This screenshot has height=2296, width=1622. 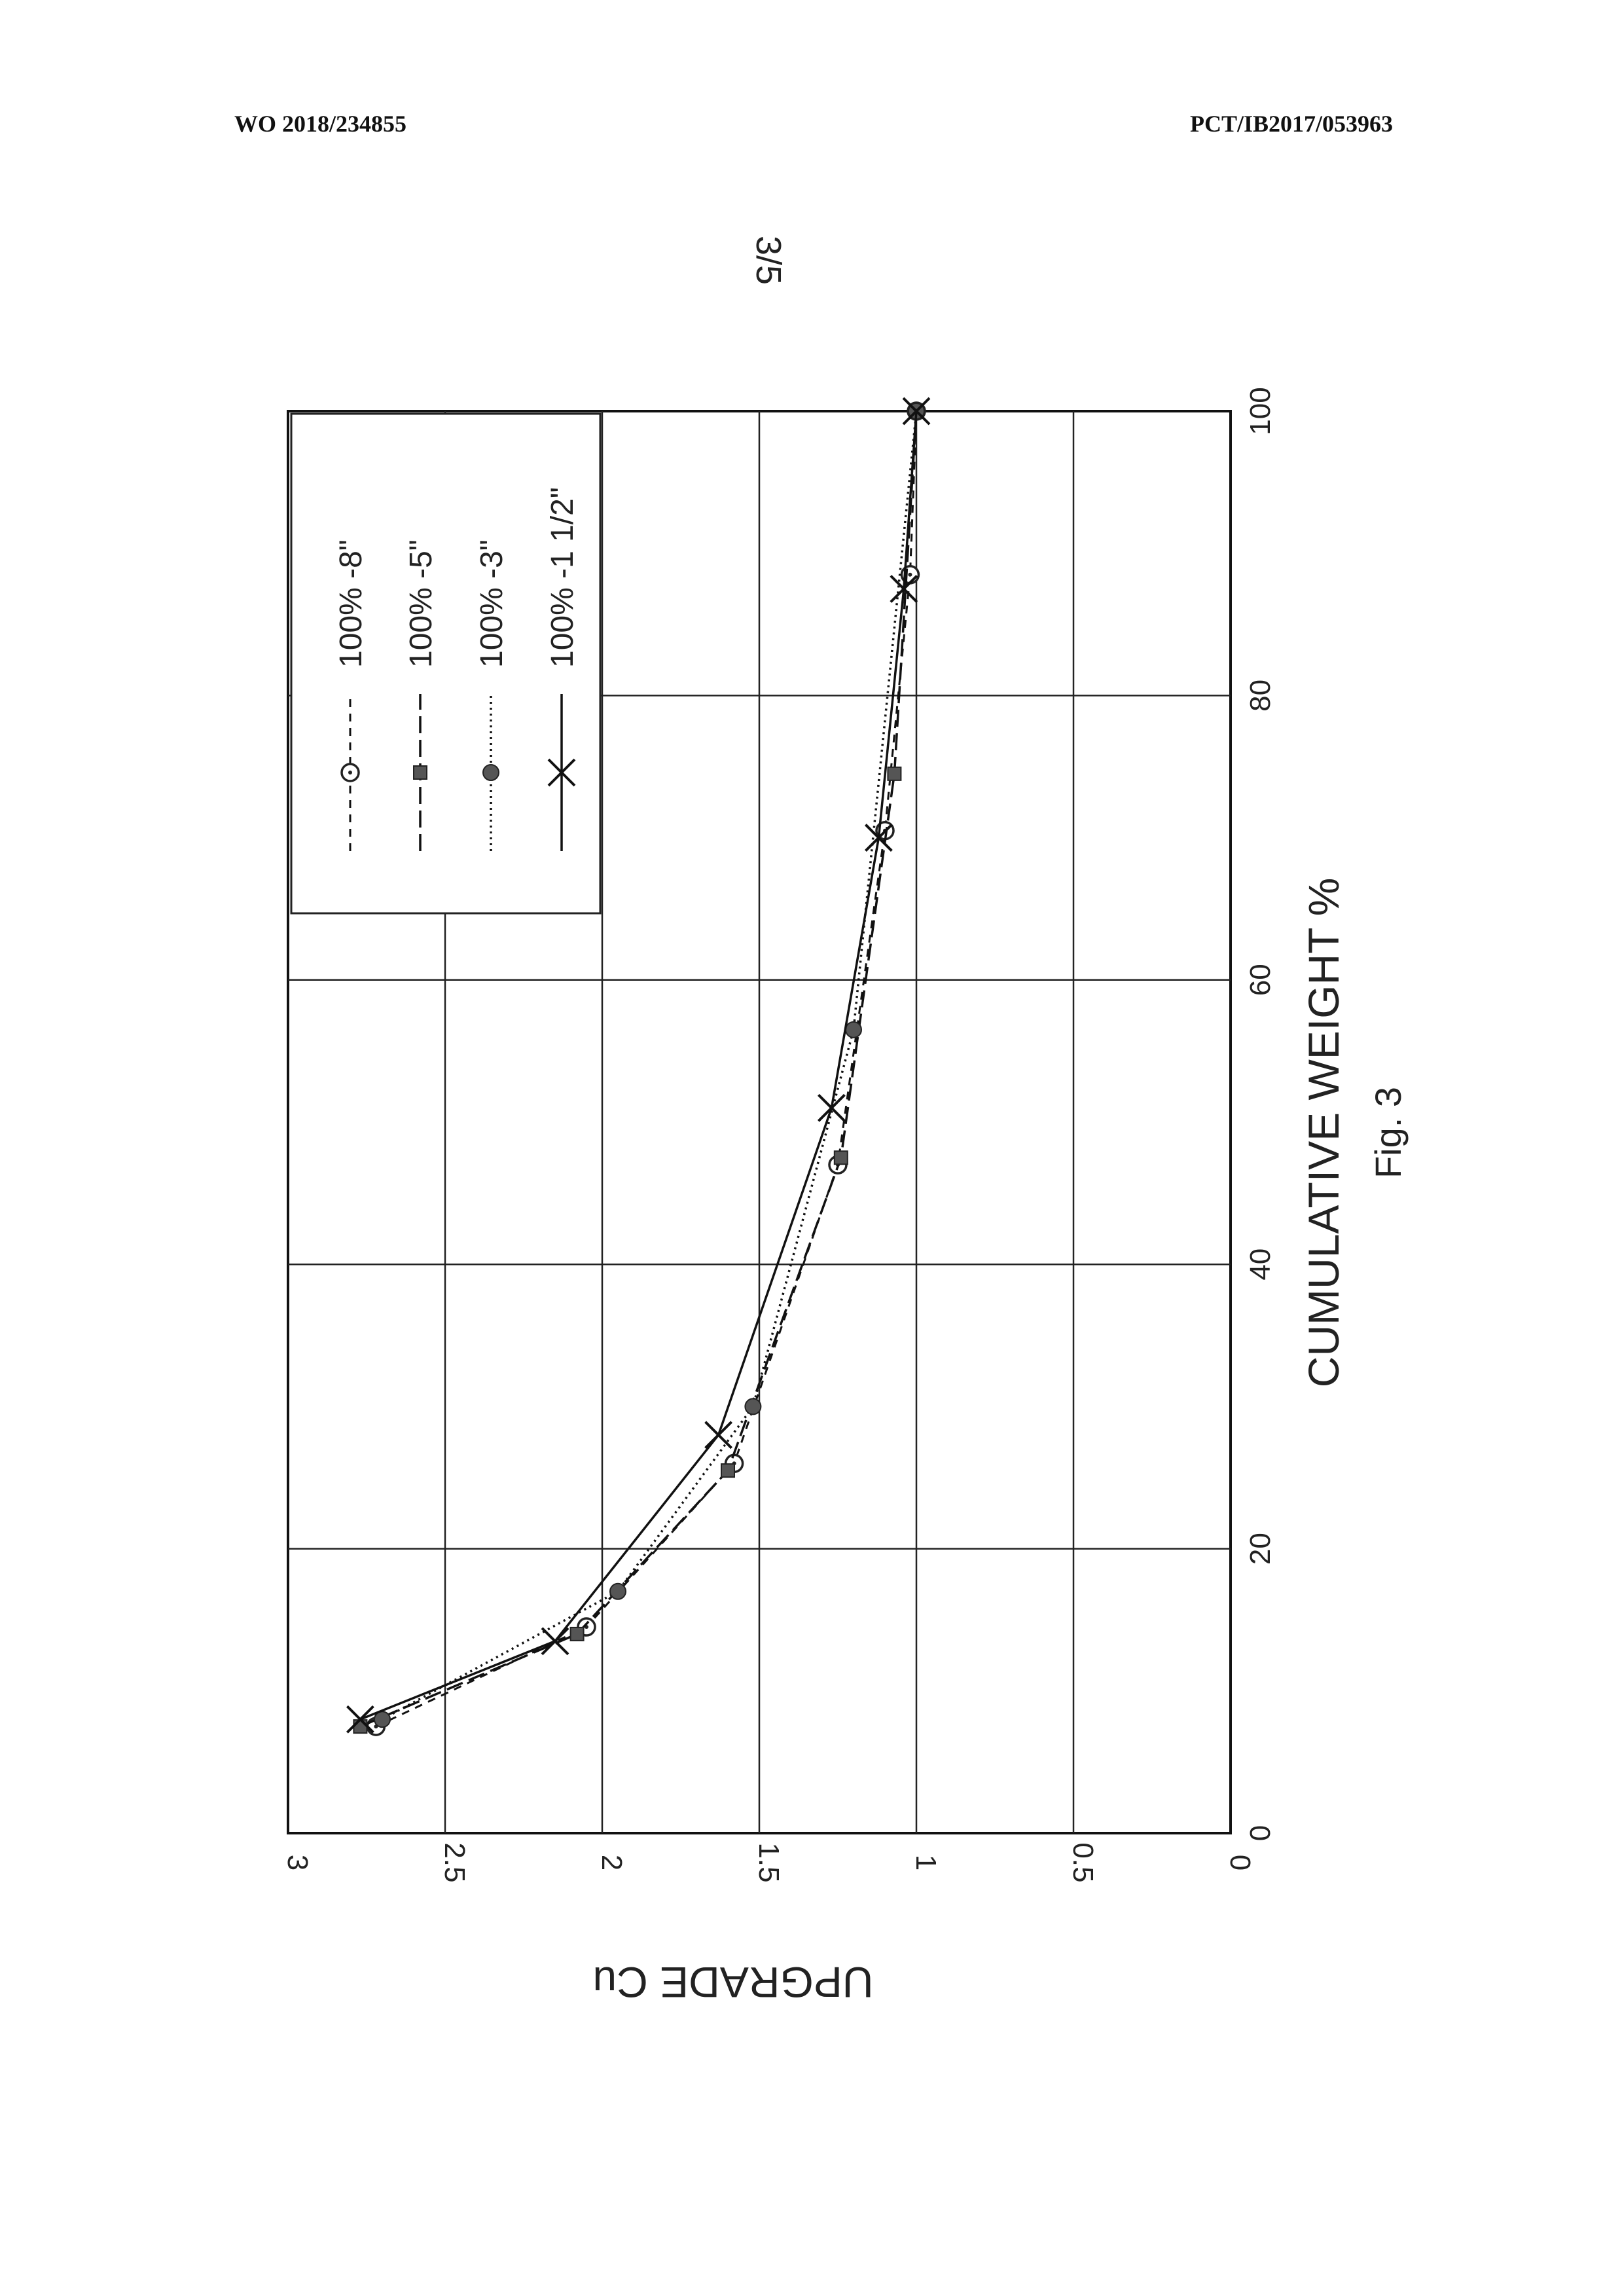 What do you see at coordinates (1323, 1133) in the screenshot?
I see `x-axis-label: CUMULATIVE WEIGHT %` at bounding box center [1323, 1133].